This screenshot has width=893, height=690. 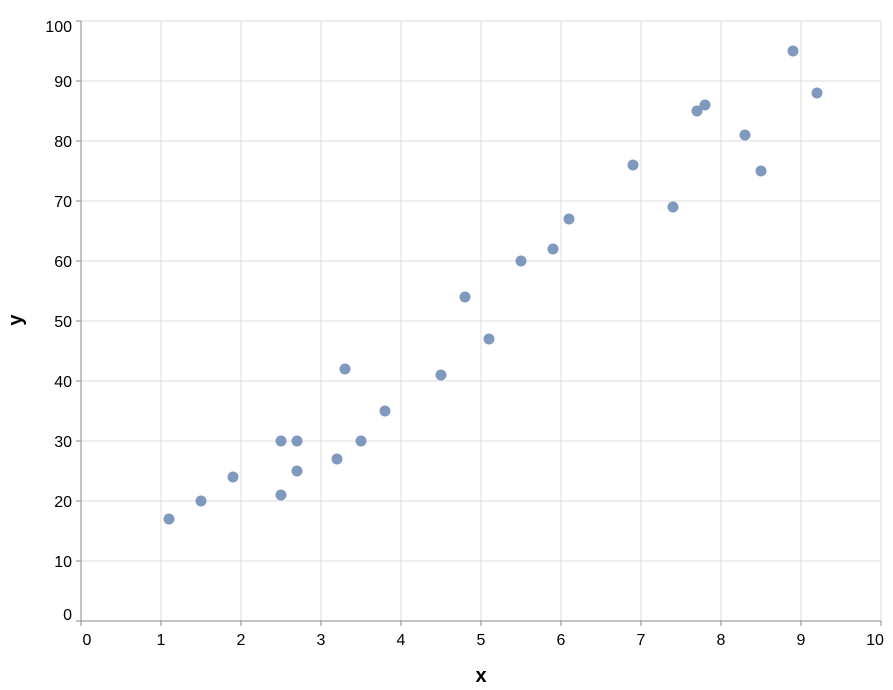 What do you see at coordinates (241, 640) in the screenshot?
I see `x-tick-label: 2` at bounding box center [241, 640].